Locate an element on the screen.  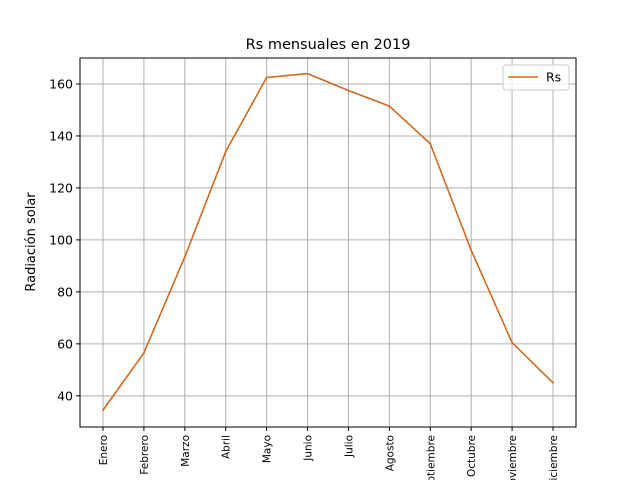
y-axis: 40 60 80 100 120 140 160 is located at coordinates (64, 239).